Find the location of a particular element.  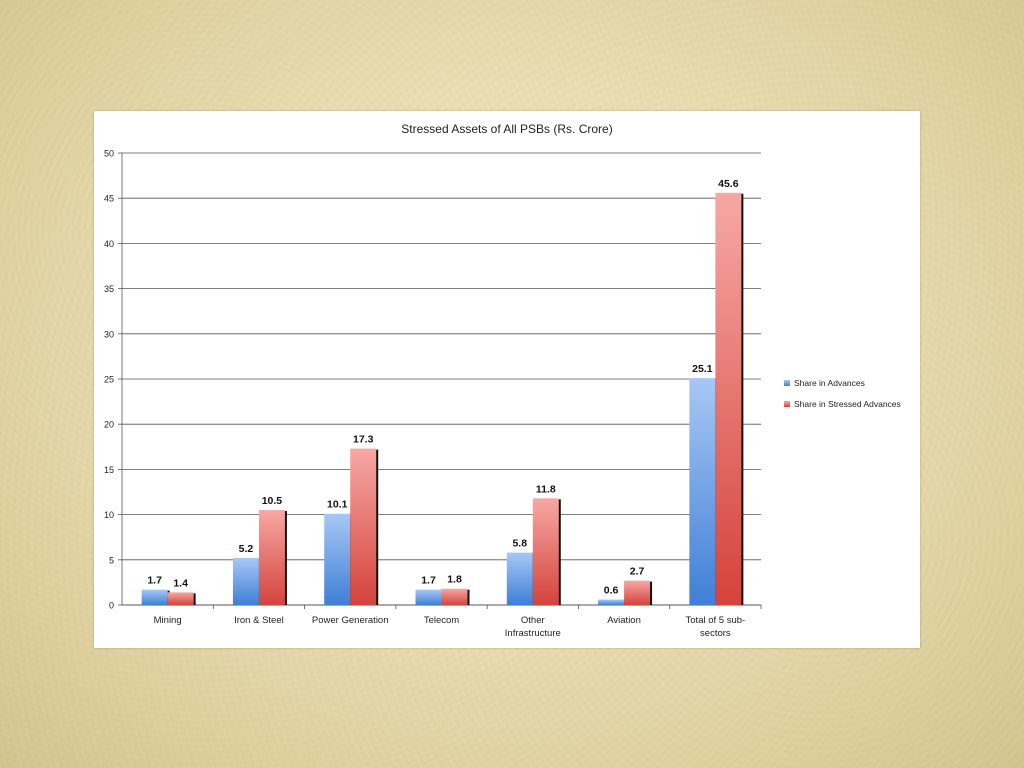

data-label: 5.2 is located at coordinates (246, 549).